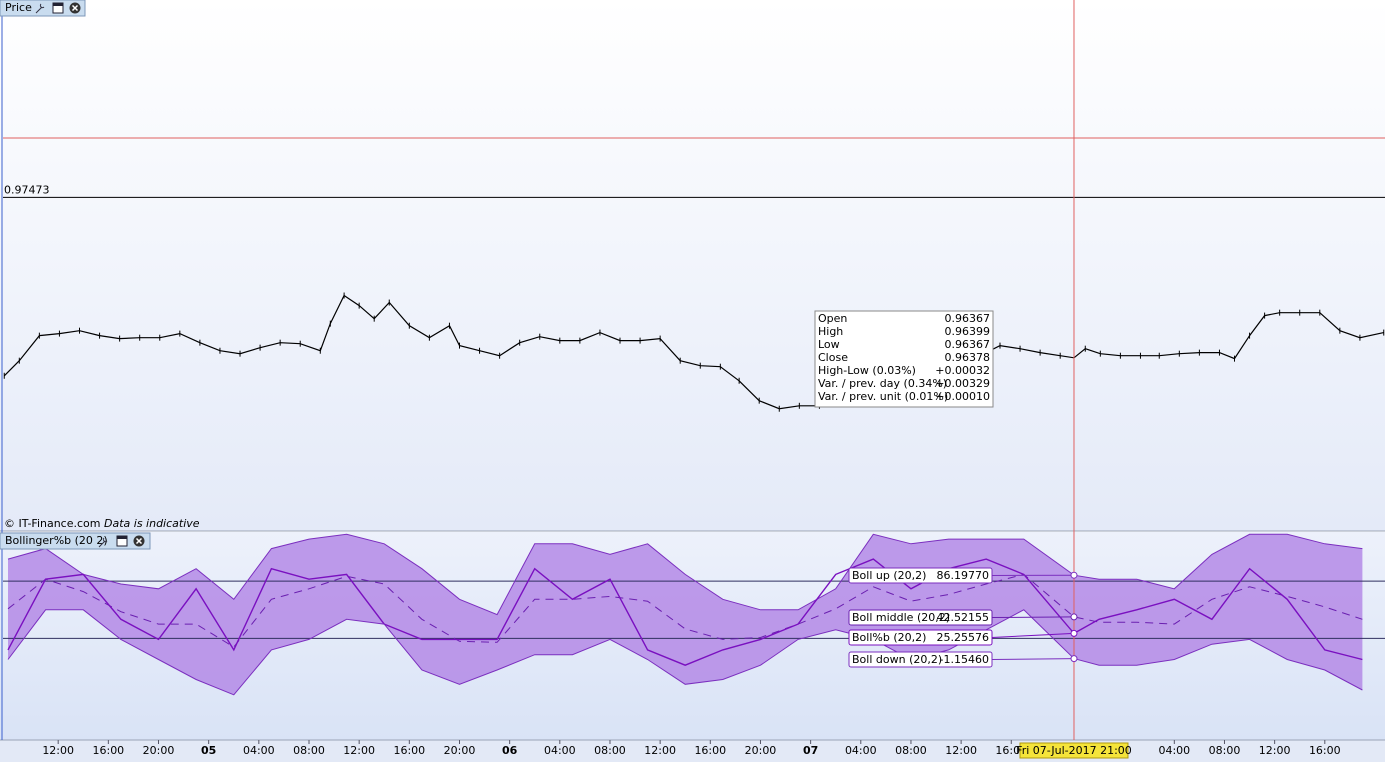 Image resolution: width=1385 pixels, height=762 pixels. I want to click on crosshair-date-box, so click(1074, 750).